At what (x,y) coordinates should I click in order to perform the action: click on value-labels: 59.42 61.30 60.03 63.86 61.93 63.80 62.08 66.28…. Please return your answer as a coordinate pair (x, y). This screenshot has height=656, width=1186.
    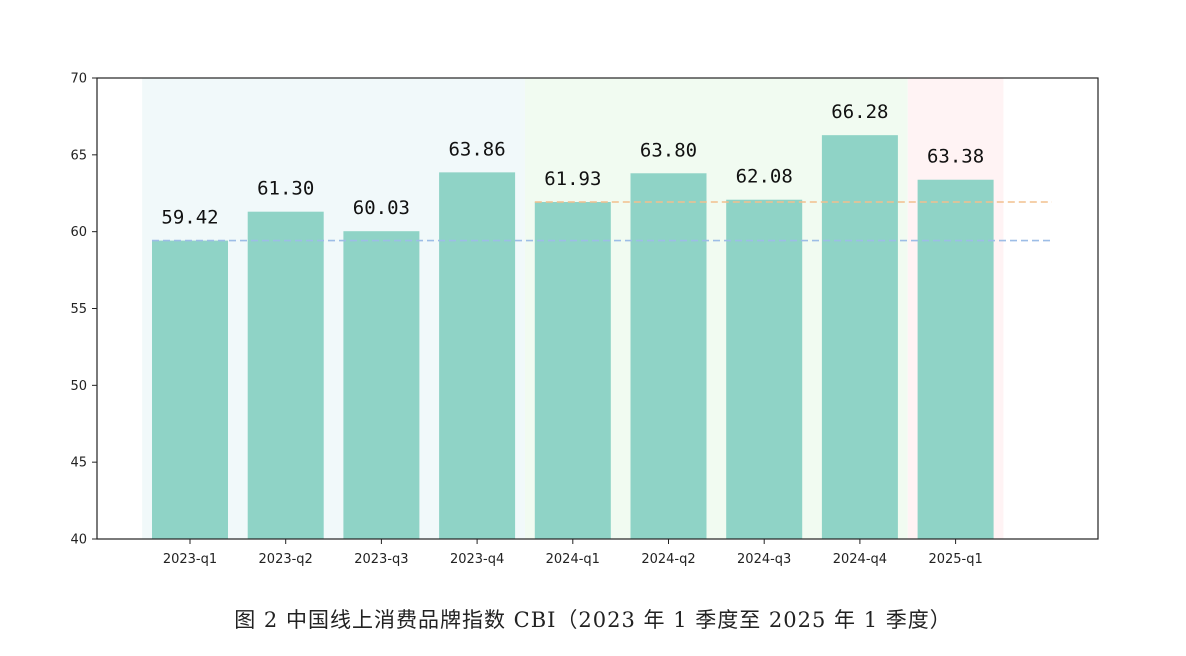
    Looking at the image, I should click on (572, 164).